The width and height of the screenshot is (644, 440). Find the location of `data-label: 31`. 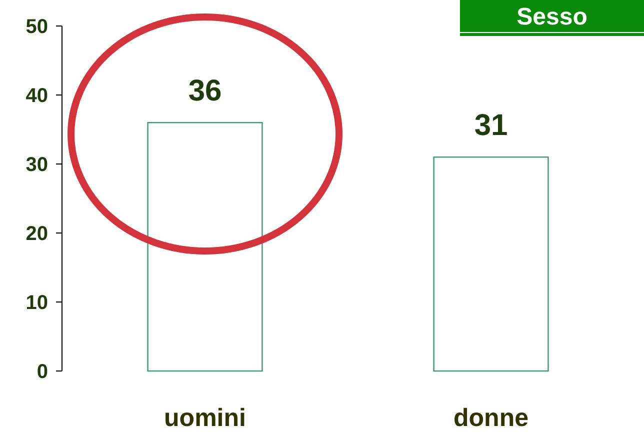

data-label: 31 is located at coordinates (491, 125).